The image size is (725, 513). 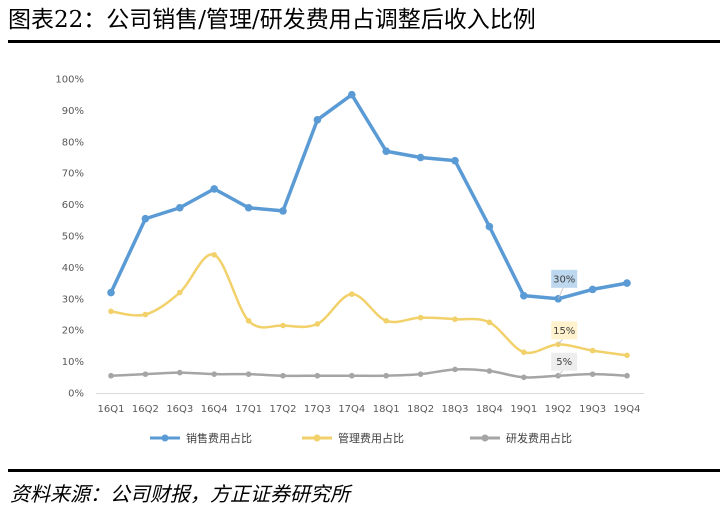 What do you see at coordinates (627, 409) in the screenshot?
I see `x-tick-label: 19Q4` at bounding box center [627, 409].